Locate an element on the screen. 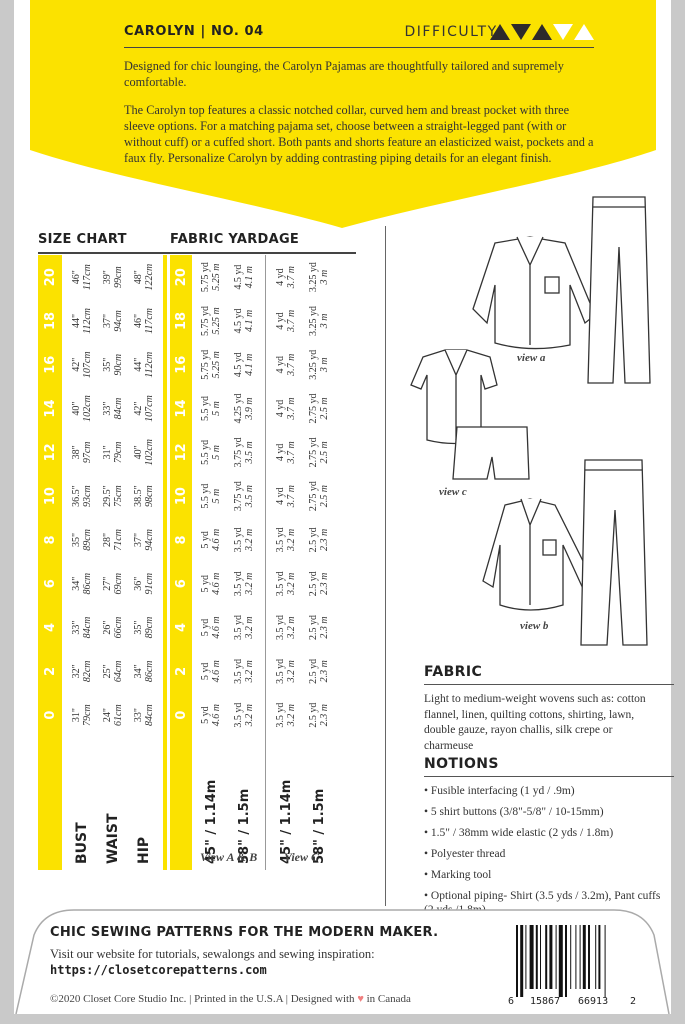 This screenshot has width=685, height=1024. barcode-digit: 2 is located at coordinates (633, 1000).